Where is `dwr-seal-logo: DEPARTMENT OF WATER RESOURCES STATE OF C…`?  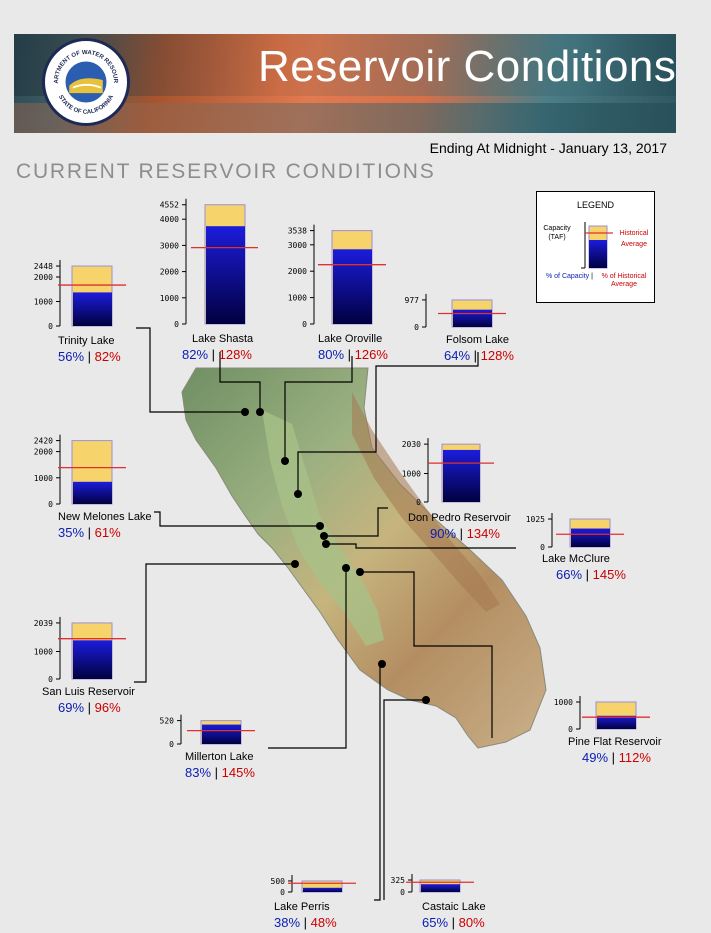
dwr-seal-logo: DEPARTMENT OF WATER RESOURCES STATE OF C… is located at coordinates (86, 82).